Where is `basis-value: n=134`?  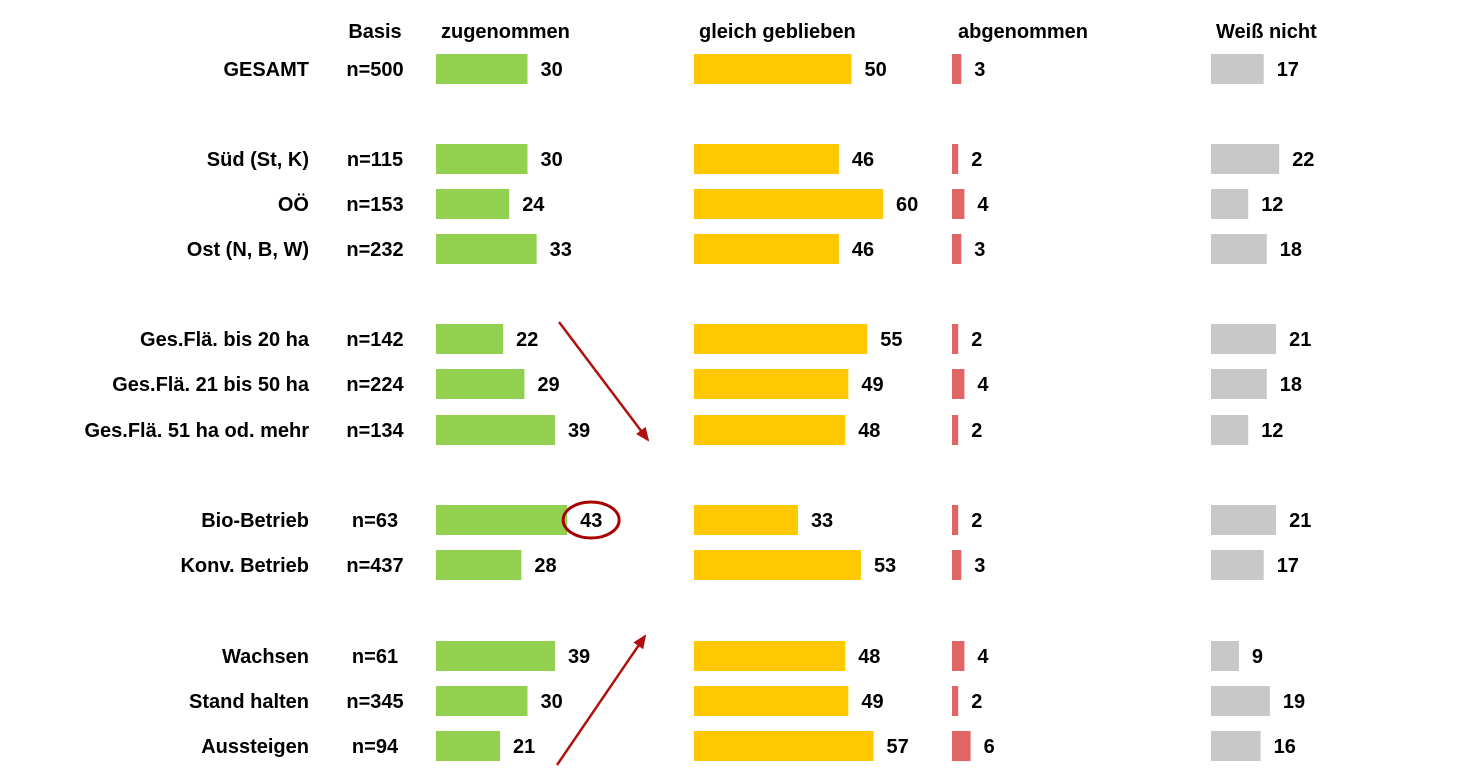
basis-value: n=134 is located at coordinates (375, 431).